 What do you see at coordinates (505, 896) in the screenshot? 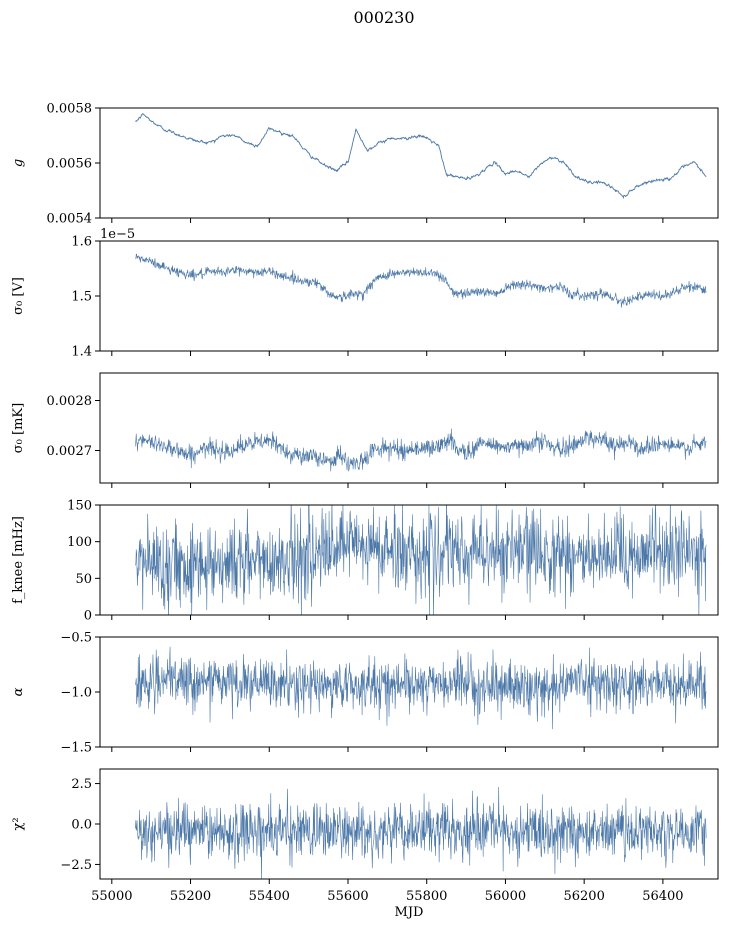
I see `x-tick-label: 56000` at bounding box center [505, 896].